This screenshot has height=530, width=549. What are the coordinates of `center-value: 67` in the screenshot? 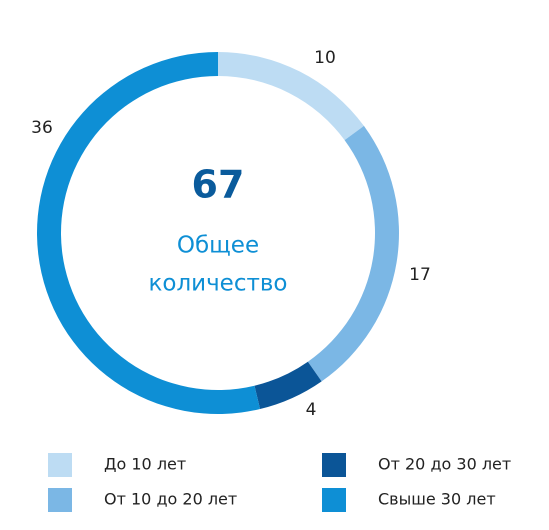 It's located at (218, 185).